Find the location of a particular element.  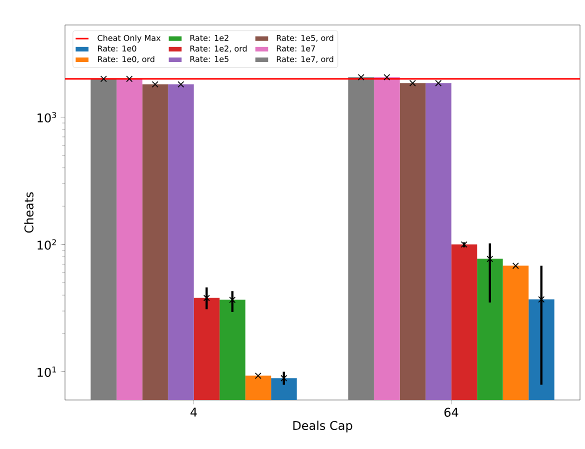

y-tick-label: 10$^{1}$ is located at coordinates (47, 371).